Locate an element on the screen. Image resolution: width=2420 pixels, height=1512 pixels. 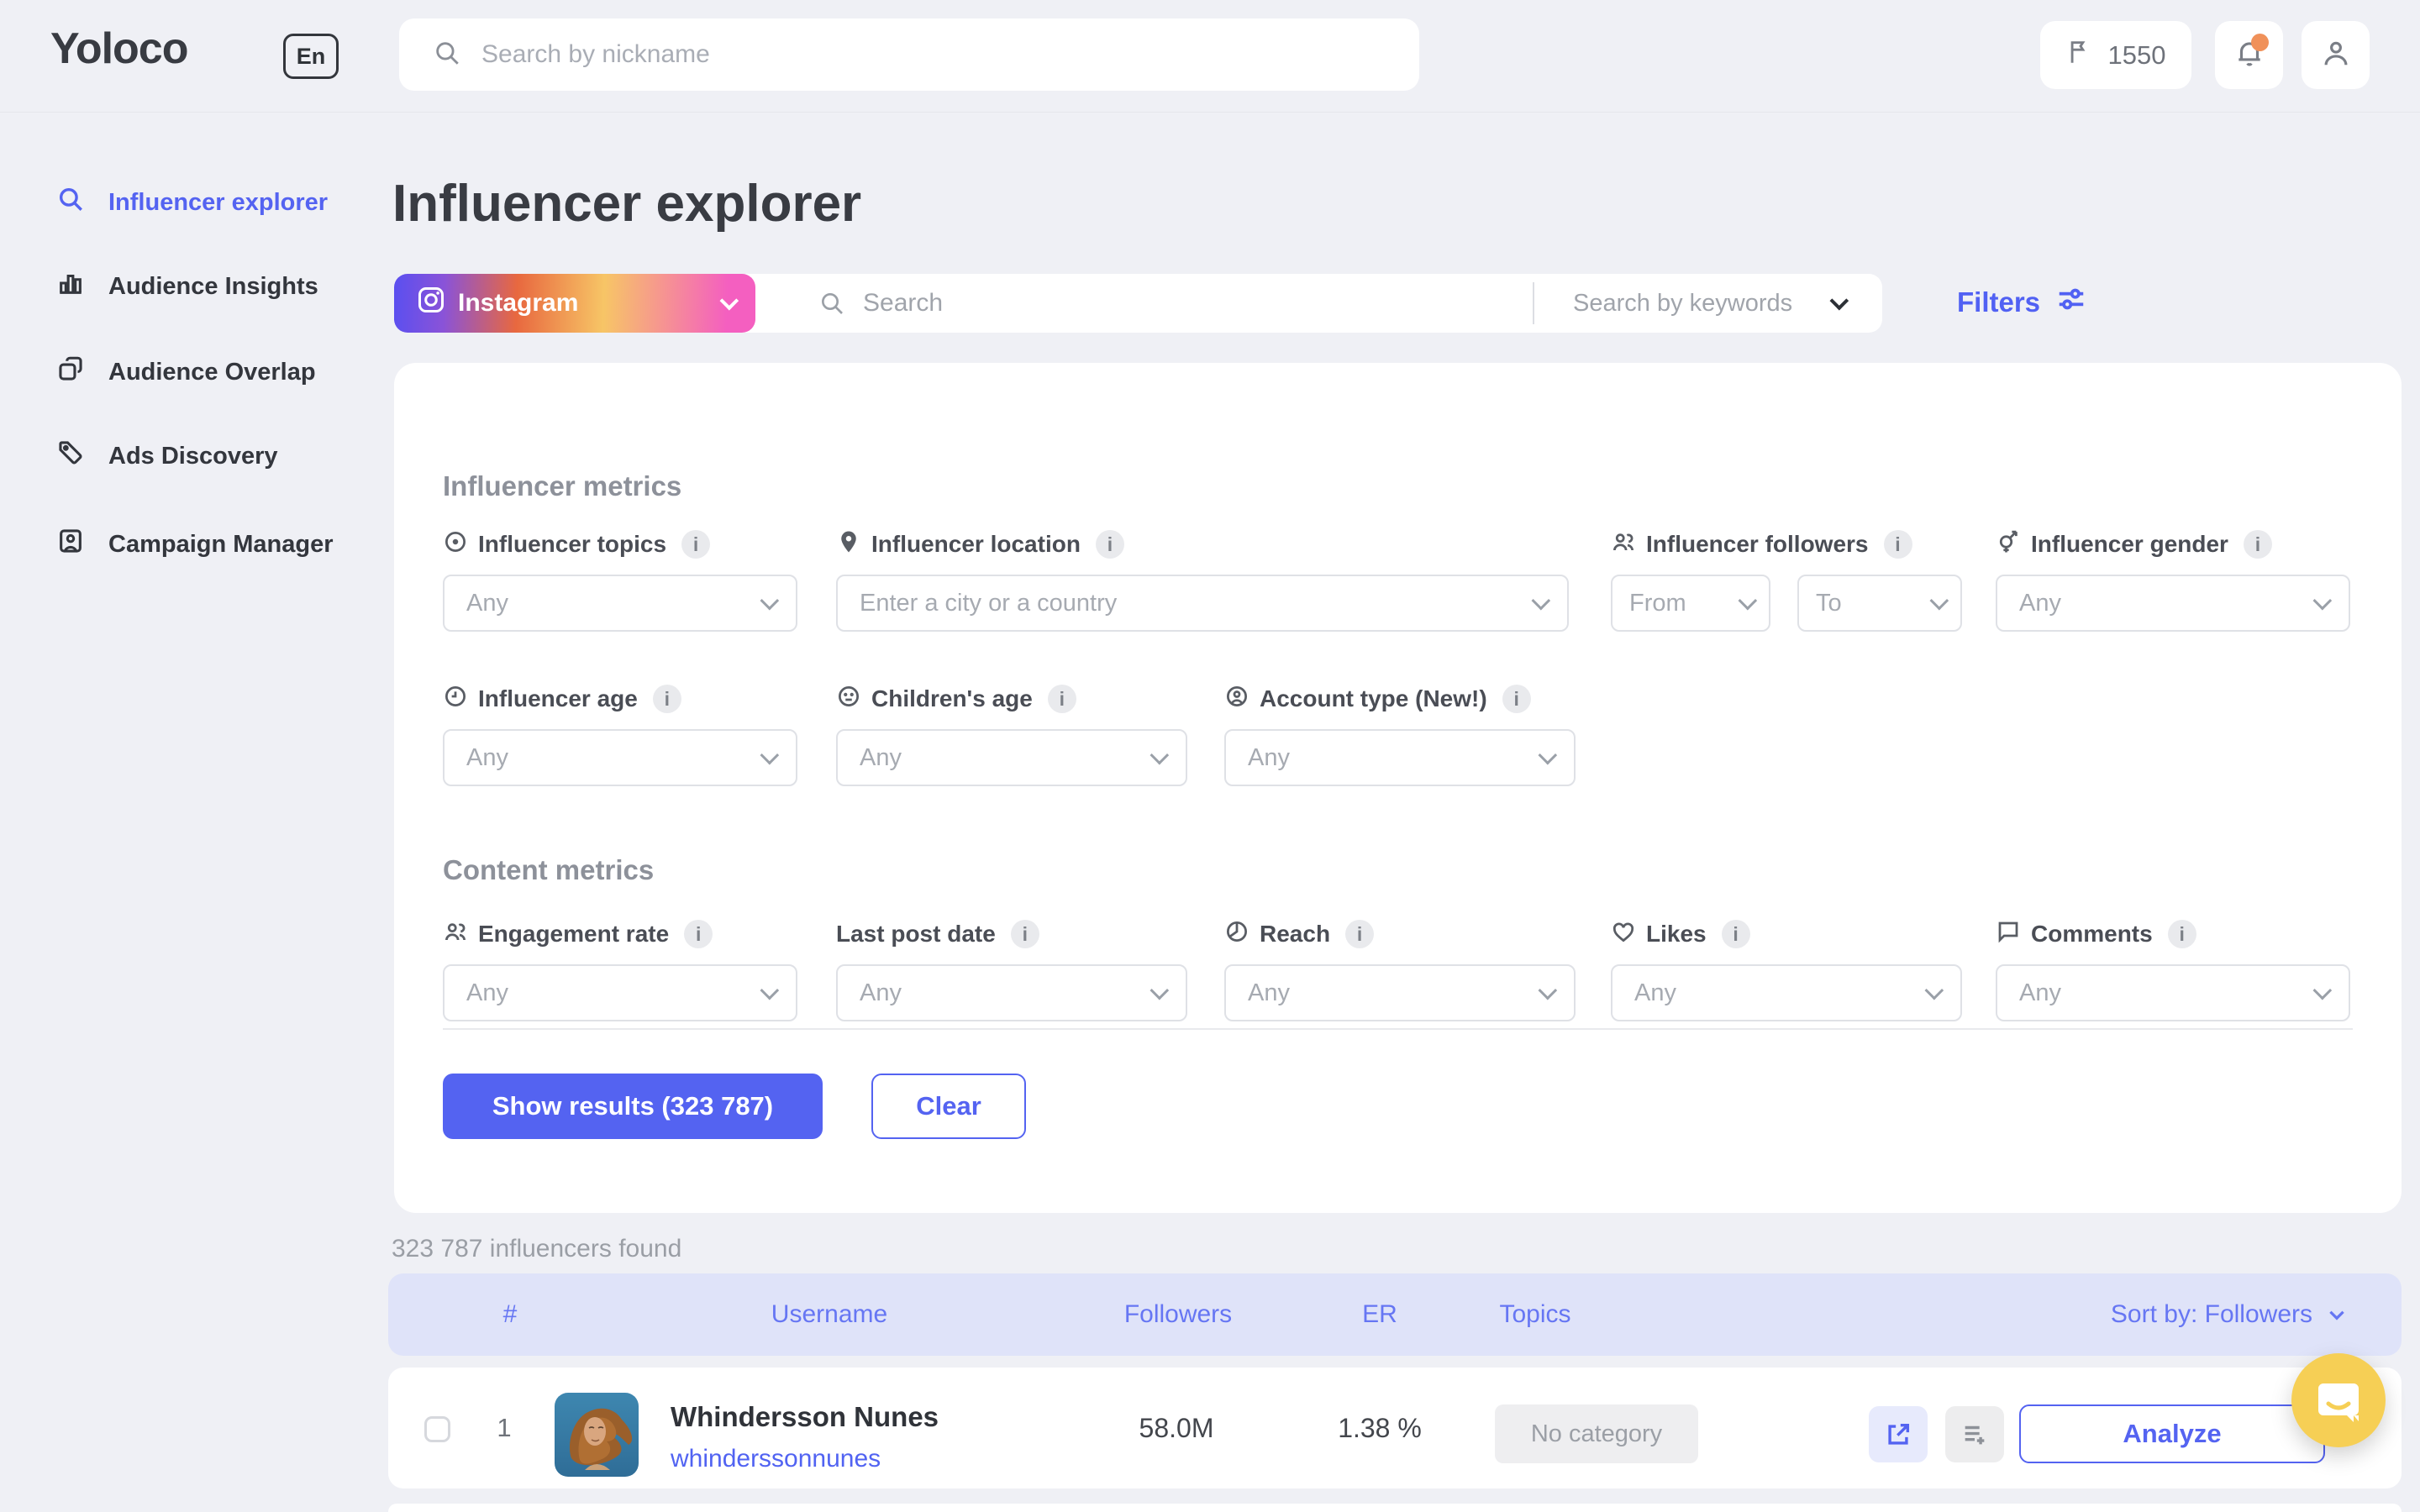
column-header-username: Username is located at coordinates (829, 1314).